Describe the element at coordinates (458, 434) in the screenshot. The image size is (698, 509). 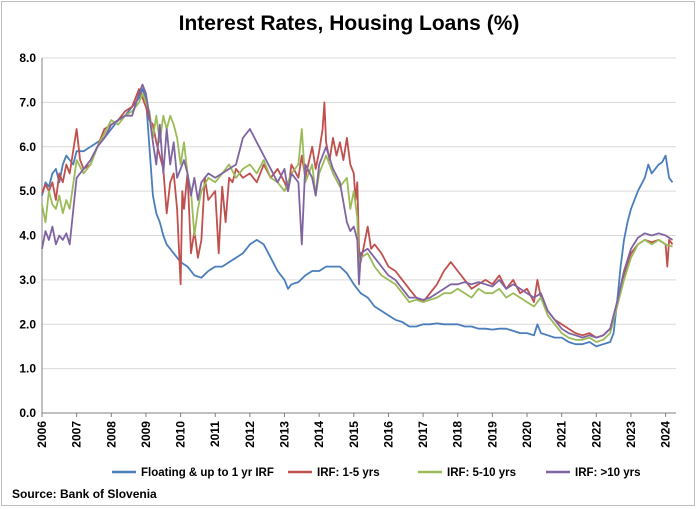
I see `x-tick-label-12: 2018` at that location.